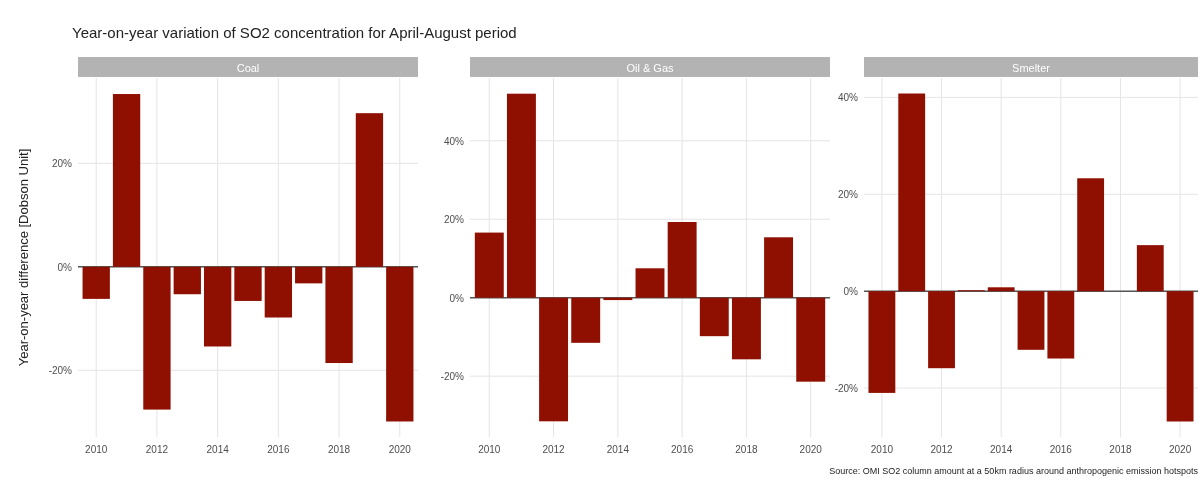  What do you see at coordinates (1031, 67) in the screenshot?
I see `chart-subtitle: Smelter` at bounding box center [1031, 67].